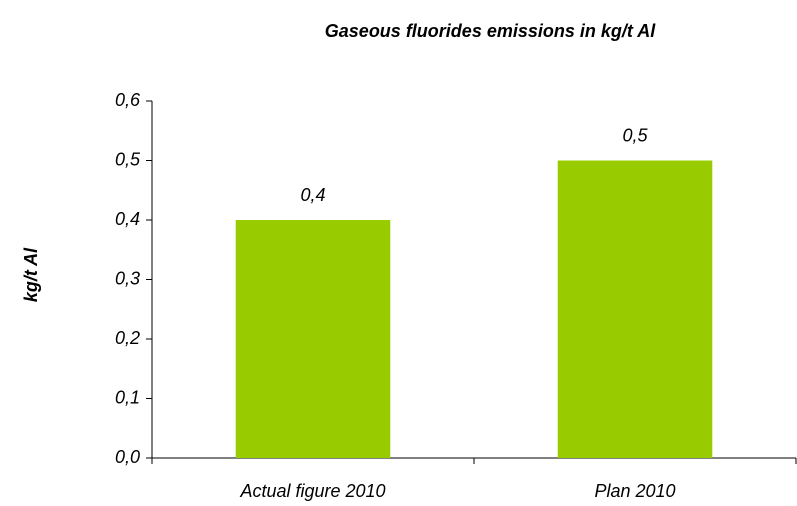 Image resolution: width=797 pixels, height=506 pixels. What do you see at coordinates (127, 457) in the screenshot?
I see `y-tick-label: 0,0` at bounding box center [127, 457].